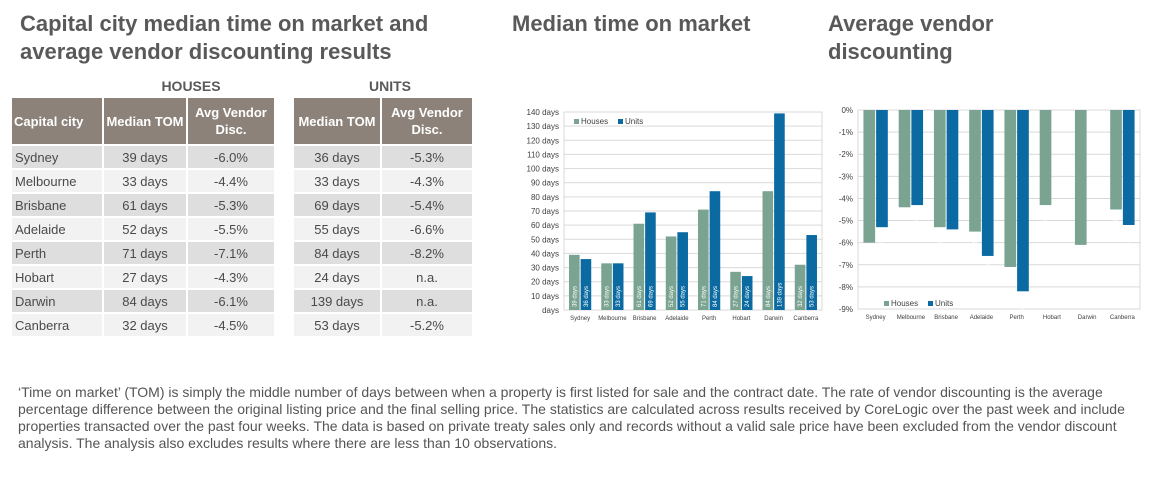  What do you see at coordinates (672, 296) in the screenshot?
I see `data-label: 52 days` at bounding box center [672, 296].